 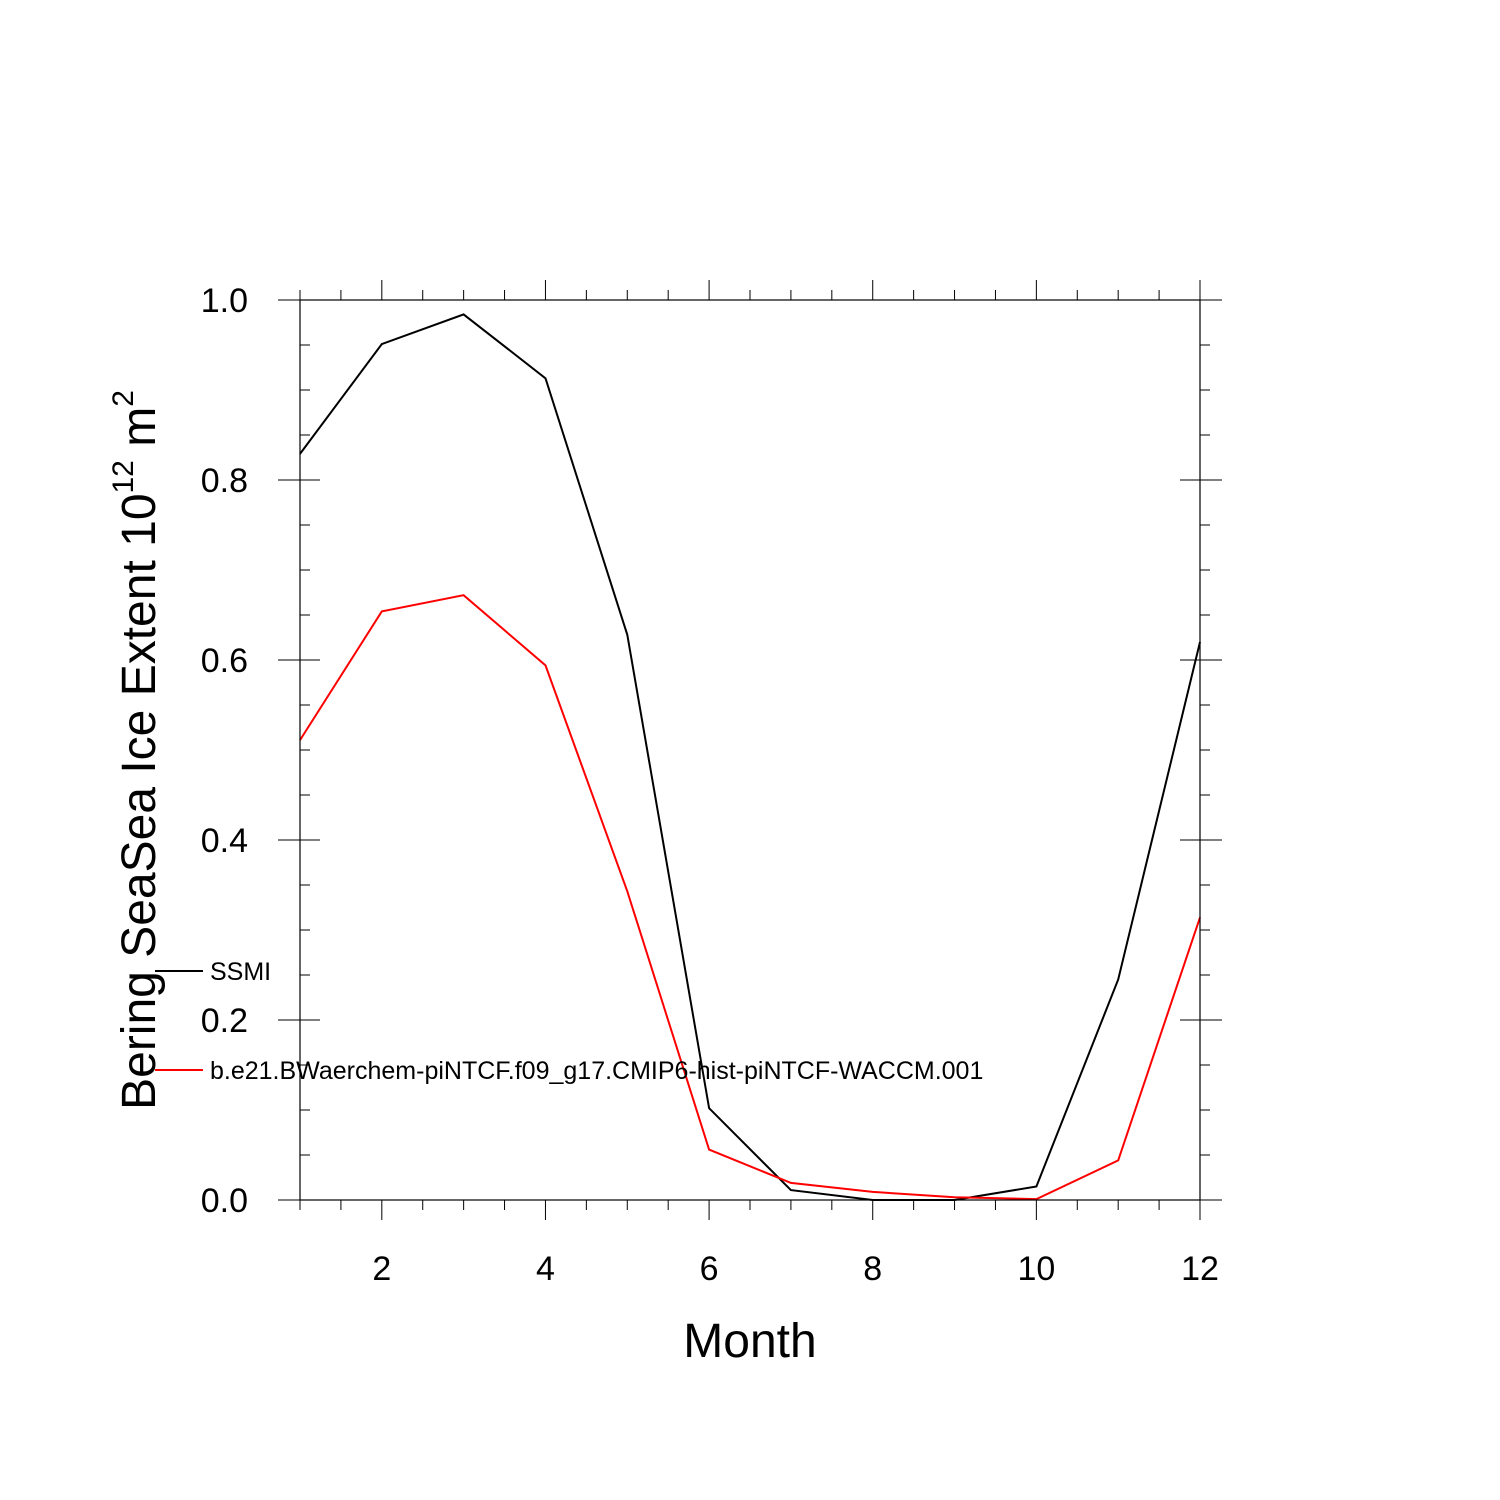 What do you see at coordinates (709, 1269) in the screenshot?
I see `x-tick-label: 6` at bounding box center [709, 1269].